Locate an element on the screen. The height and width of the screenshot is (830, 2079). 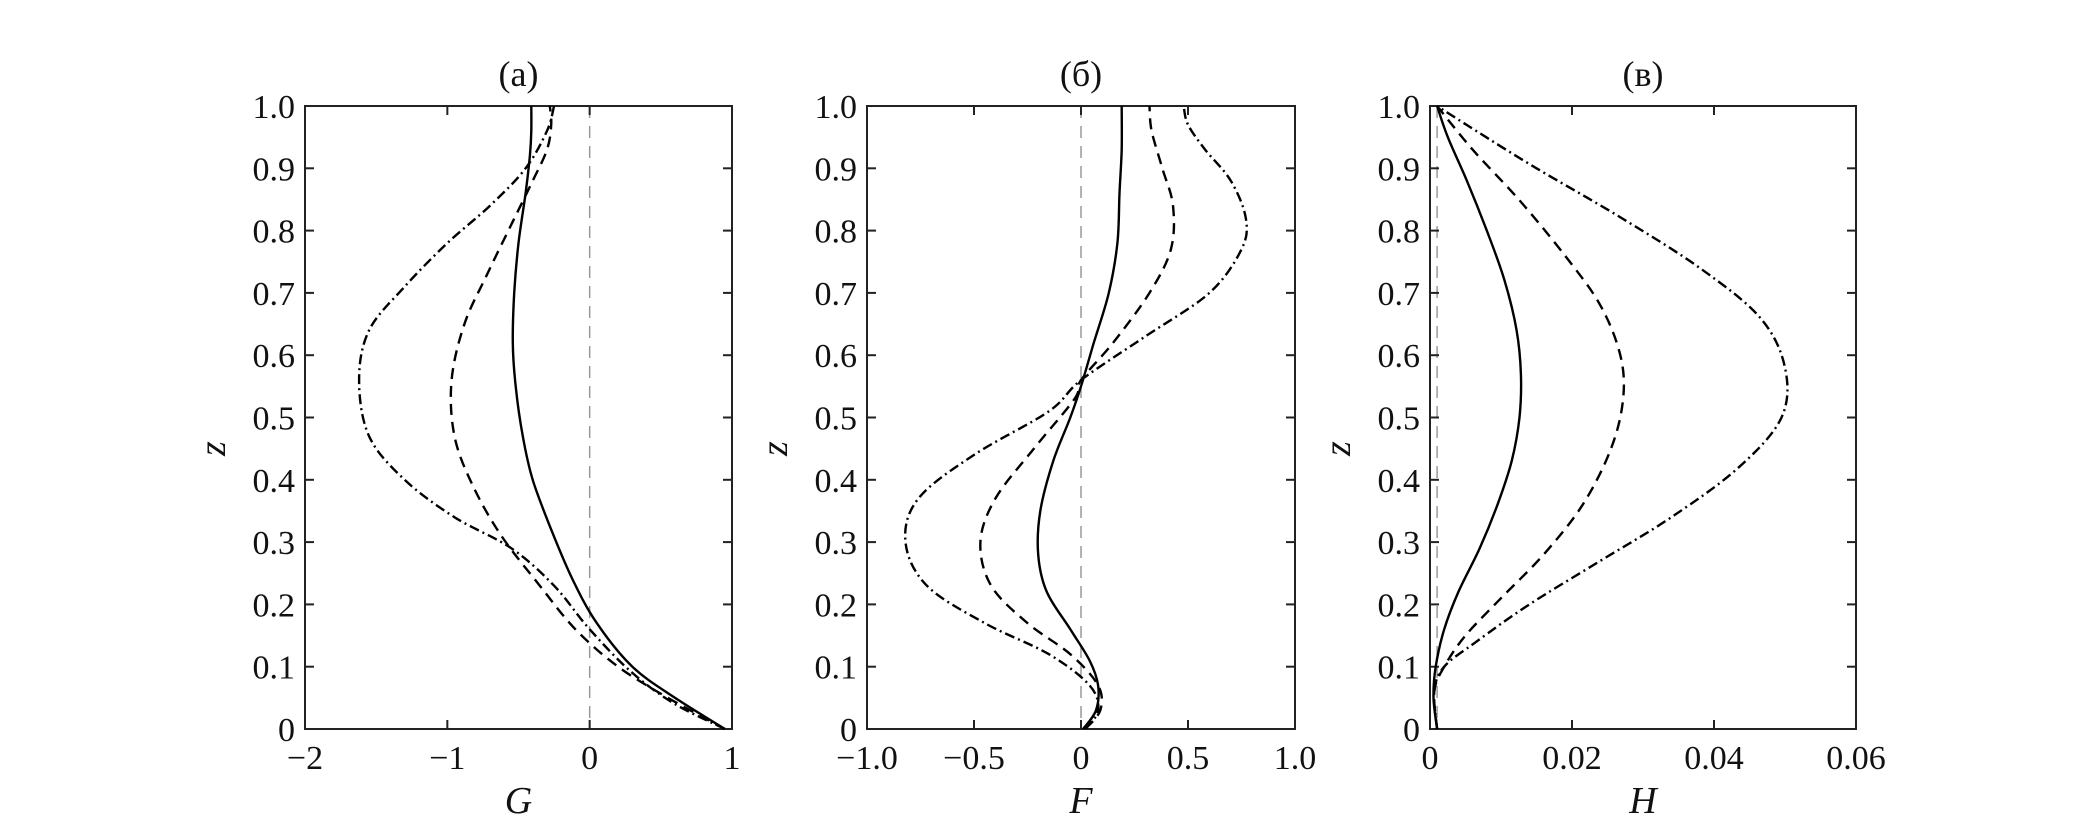
y-tick-label-b: 0.5 is located at coordinates (836, 419).